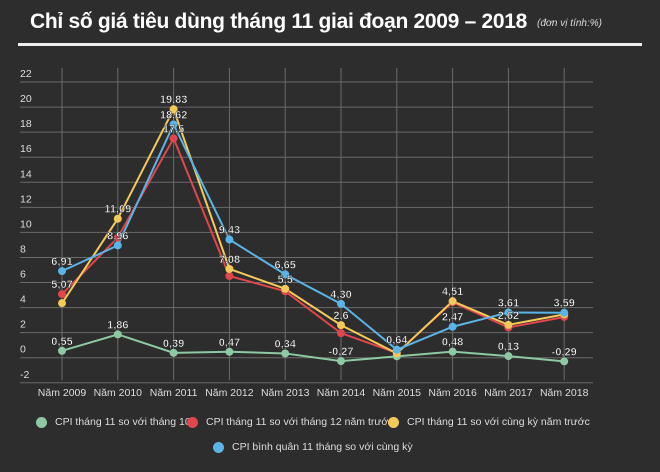  Describe the element at coordinates (284, 265) in the screenshot. I see `data-label: 6,65` at that location.